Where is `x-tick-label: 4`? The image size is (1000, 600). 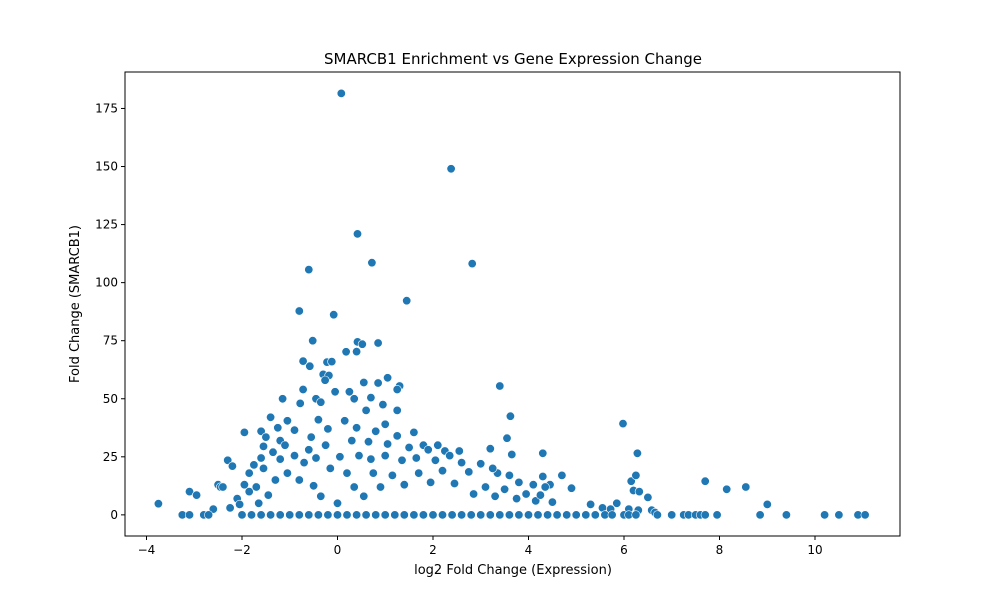
x-tick-label: 4 is located at coordinates (529, 550).